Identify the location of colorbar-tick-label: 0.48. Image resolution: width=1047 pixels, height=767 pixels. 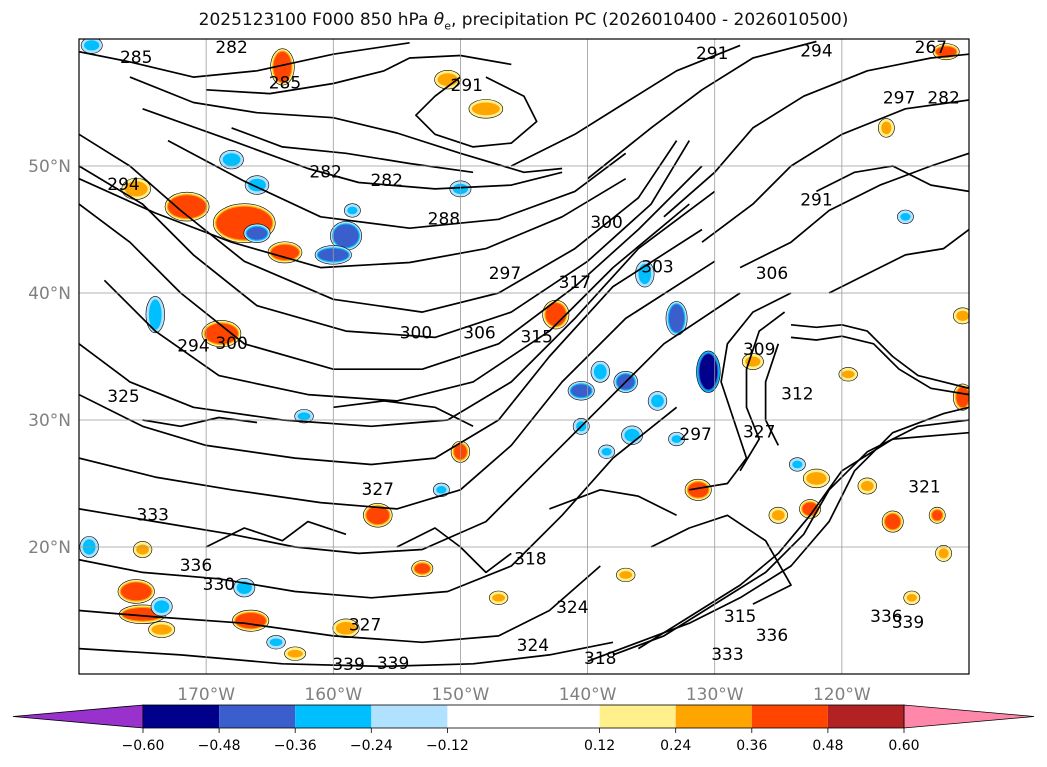
(827, 746).